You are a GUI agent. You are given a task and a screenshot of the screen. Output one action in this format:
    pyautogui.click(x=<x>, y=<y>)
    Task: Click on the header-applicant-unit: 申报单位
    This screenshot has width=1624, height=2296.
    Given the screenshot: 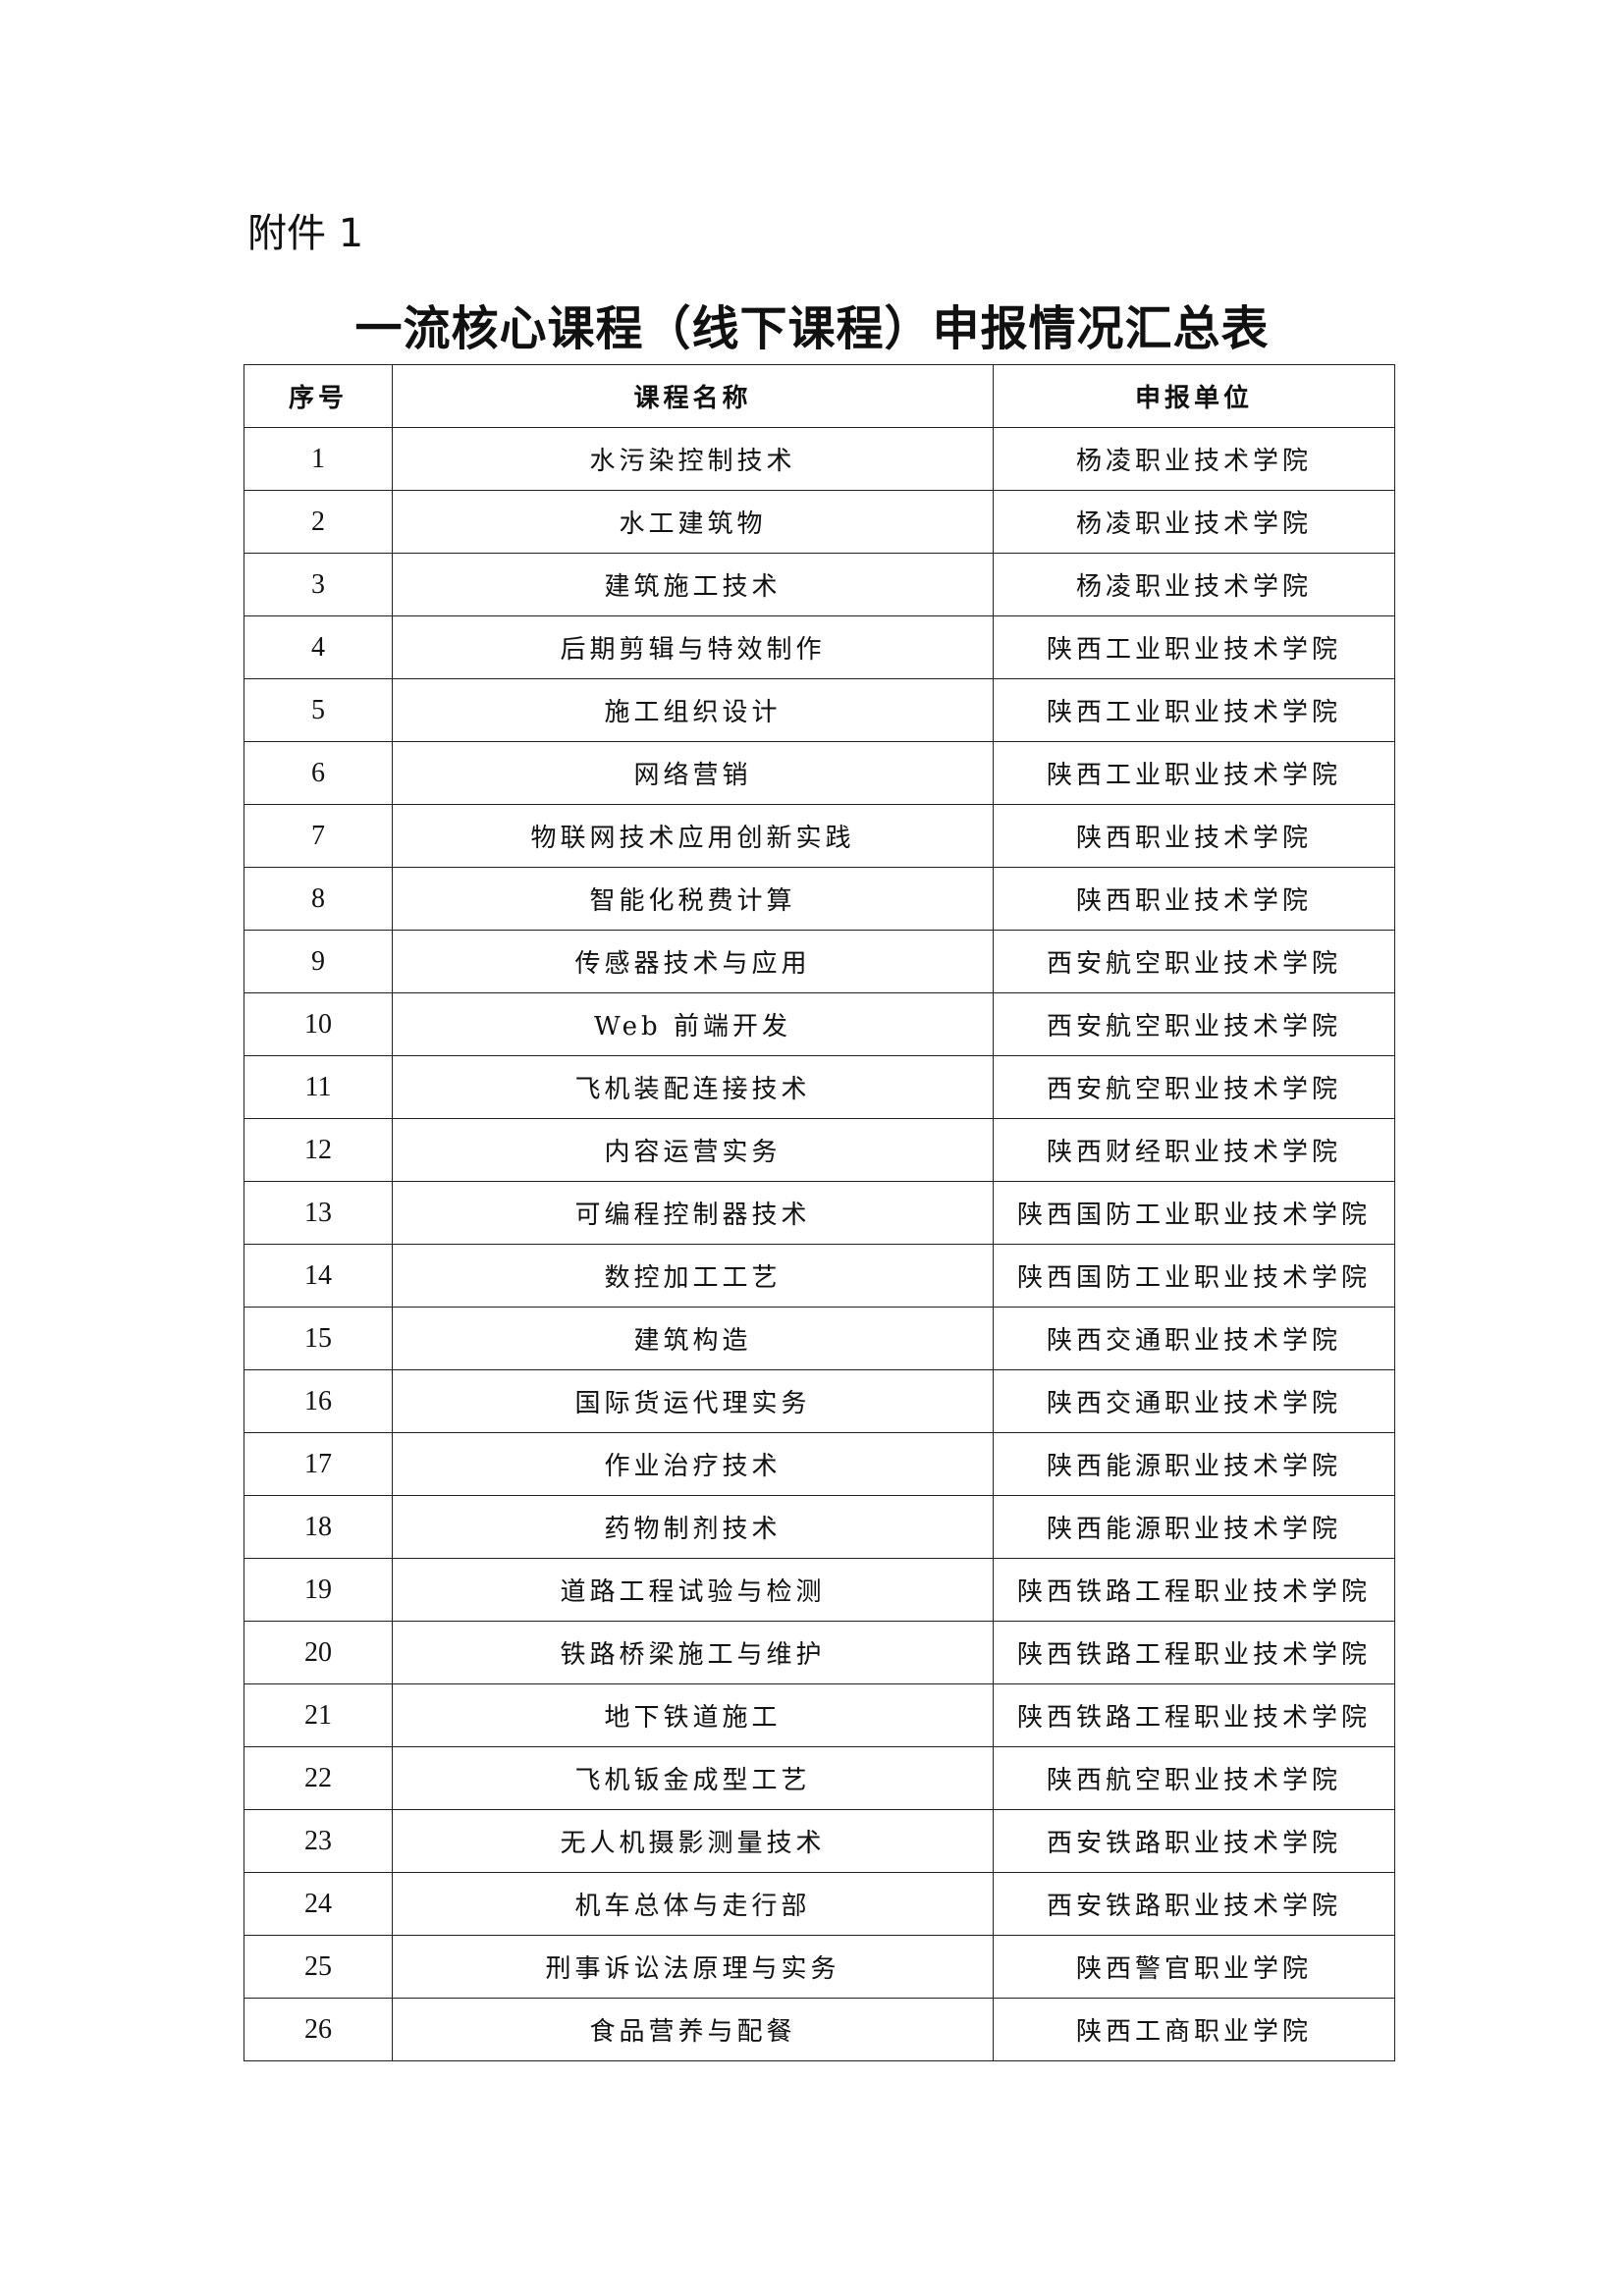 What is the action you would take?
    pyautogui.click(x=1194, y=396)
    